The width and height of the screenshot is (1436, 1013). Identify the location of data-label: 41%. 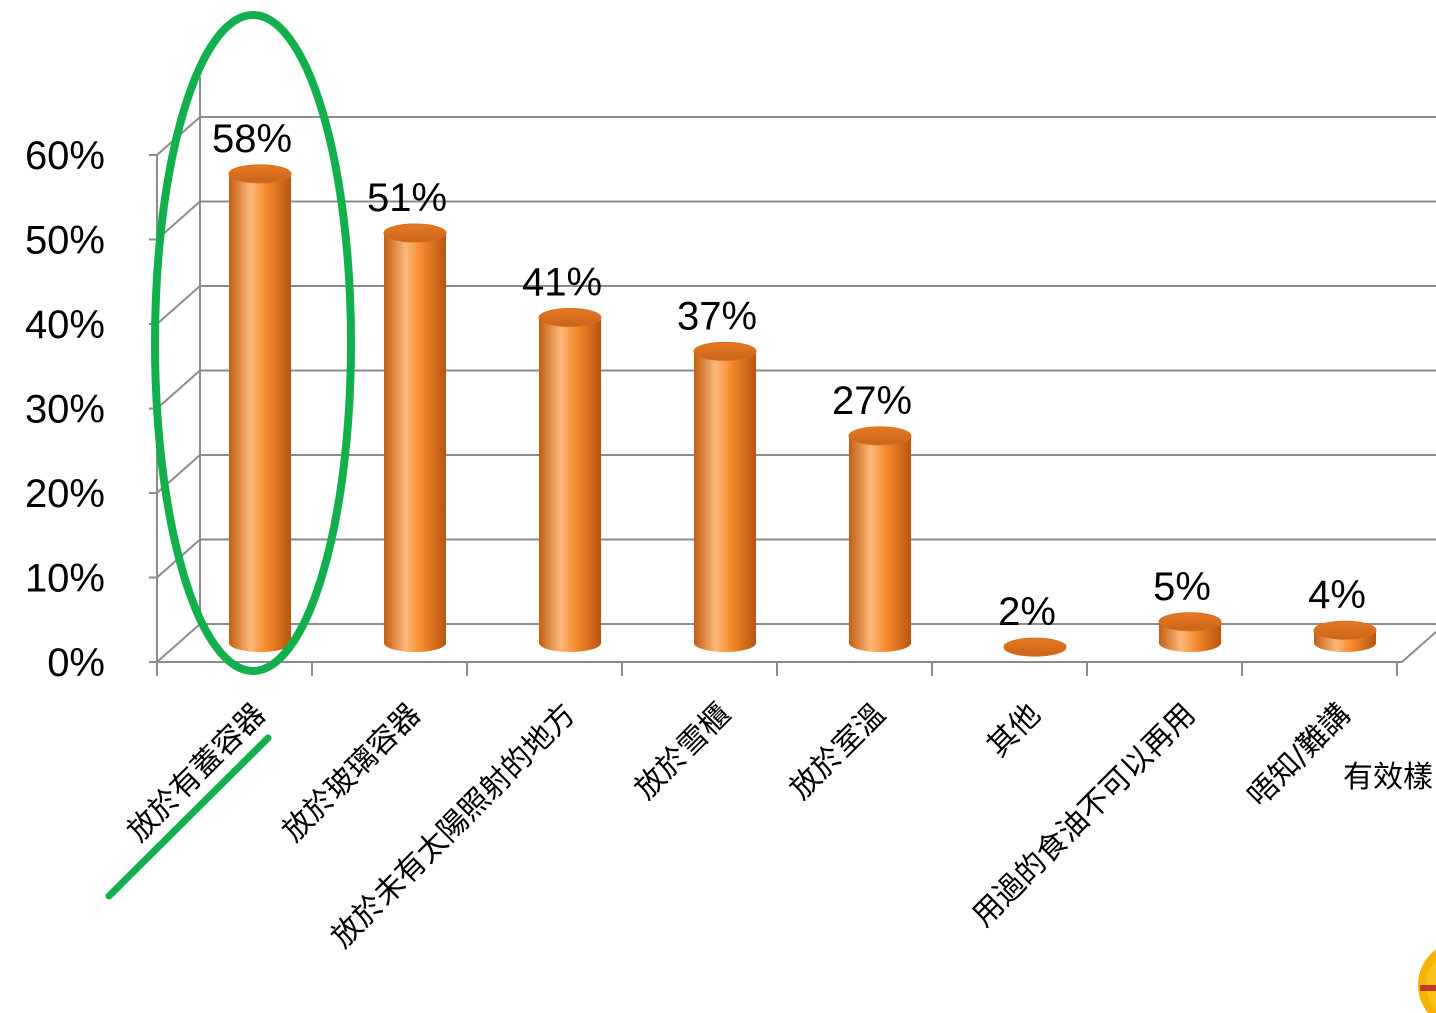
(562, 283).